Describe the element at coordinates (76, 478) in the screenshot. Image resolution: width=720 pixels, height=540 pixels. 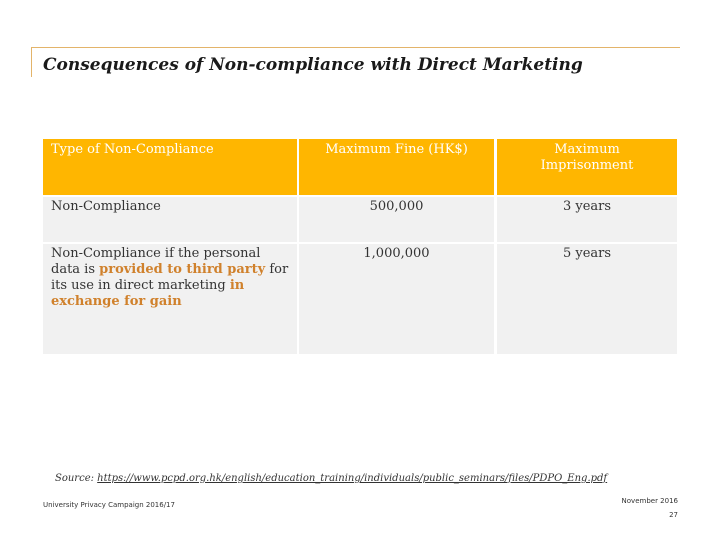
I see `source-label: Source:` at that location.